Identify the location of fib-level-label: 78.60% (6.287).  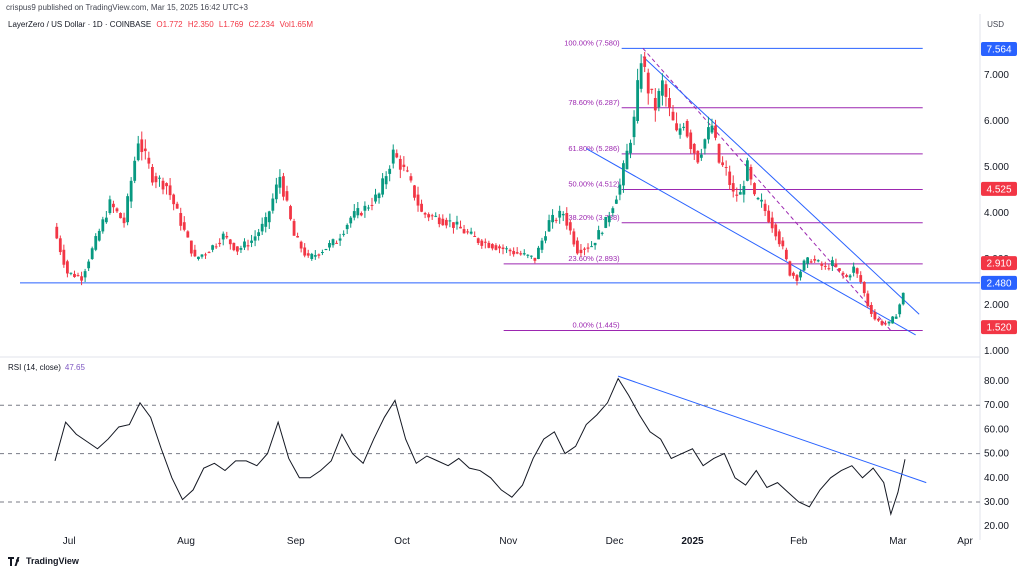
(594, 102).